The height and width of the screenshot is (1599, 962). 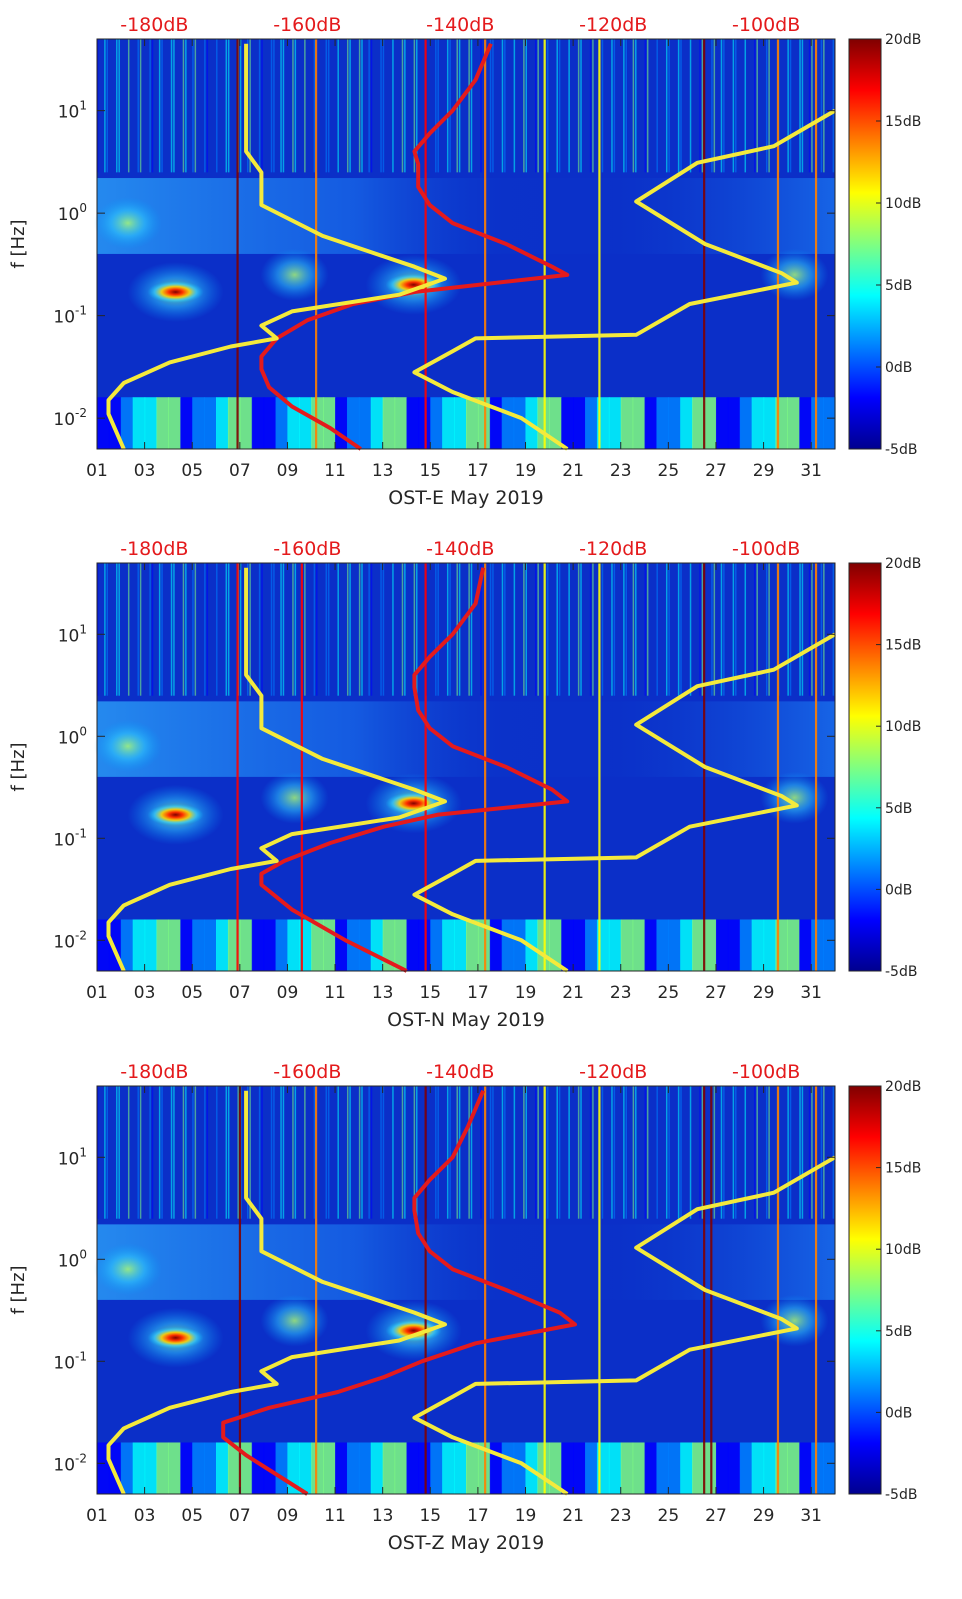 What do you see at coordinates (901, 450) in the screenshot?
I see `colorbar-label: -5dB` at bounding box center [901, 450].